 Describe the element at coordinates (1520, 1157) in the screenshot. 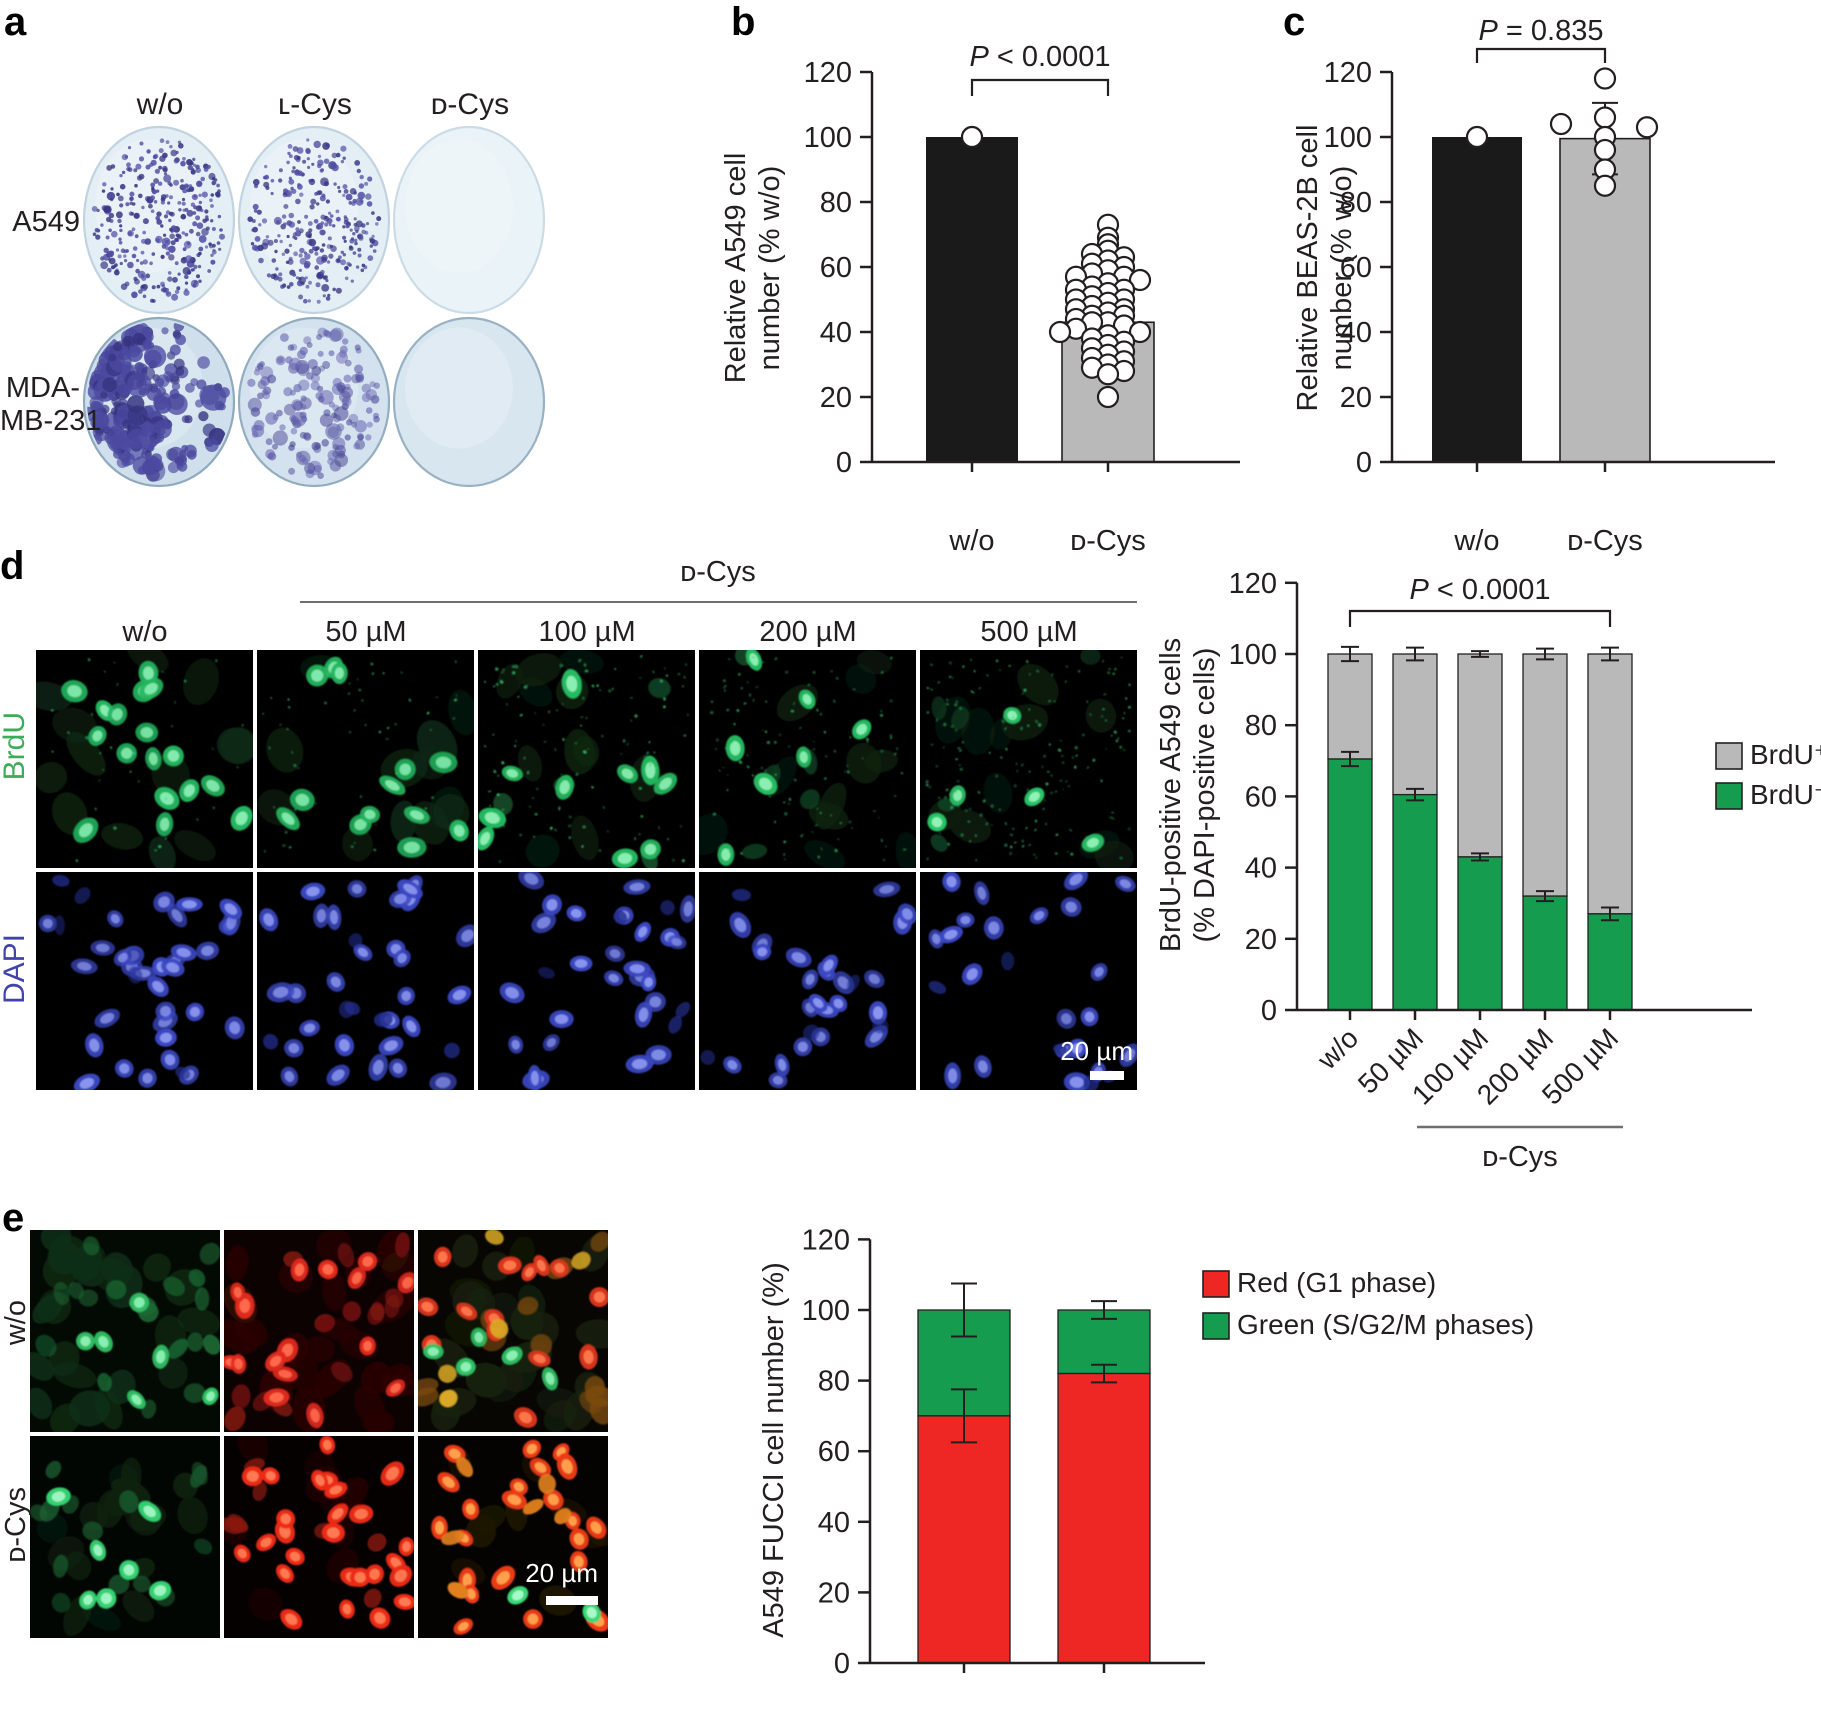

I see `chart-d-group-label: ᴅ-Cys` at that location.